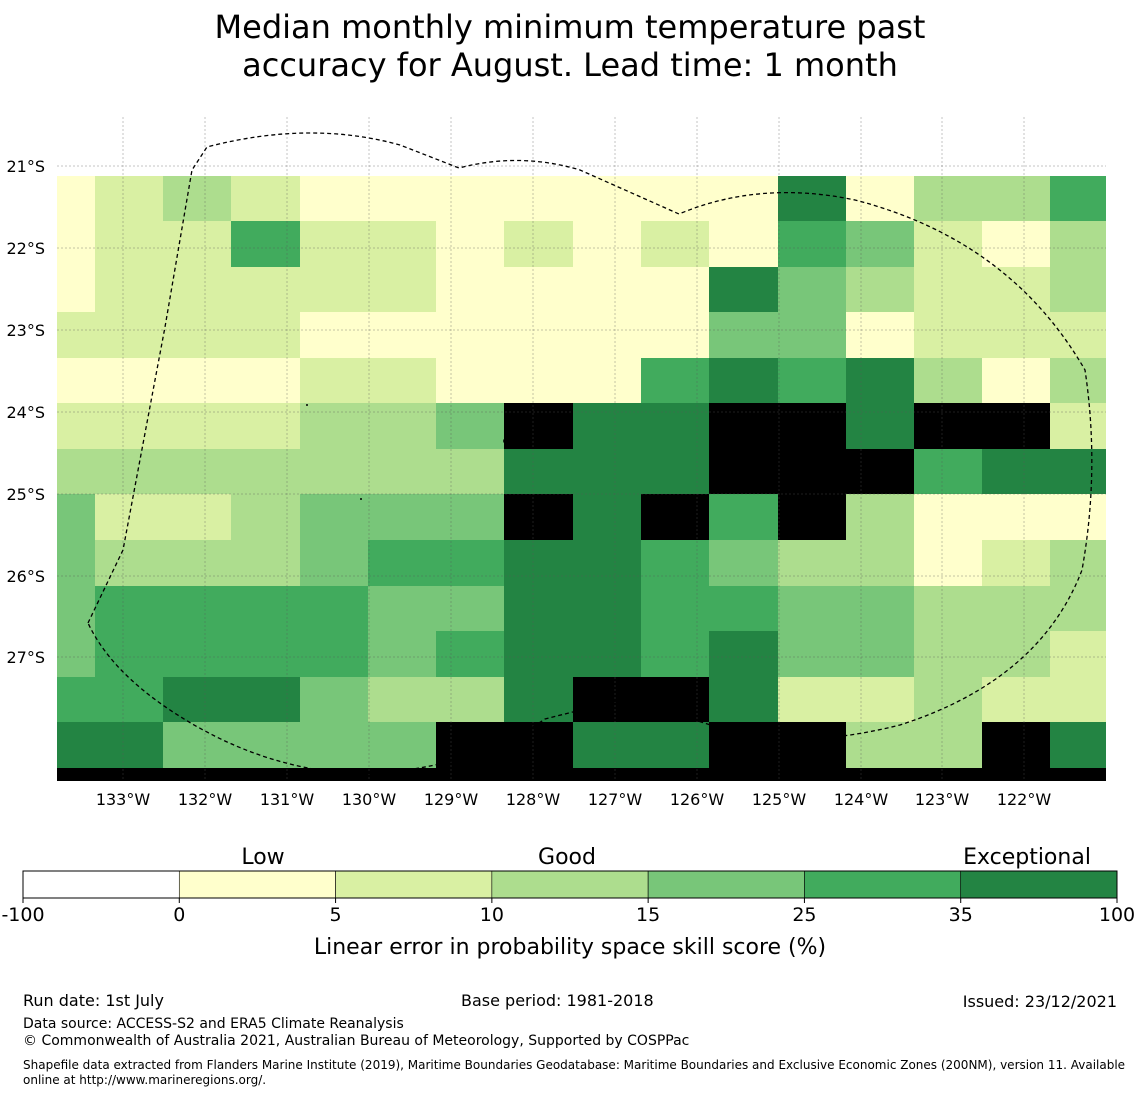 The width and height of the screenshot is (1140, 1095). Describe the element at coordinates (779, 799) in the screenshot. I see `longitude-label: 125°W` at that location.